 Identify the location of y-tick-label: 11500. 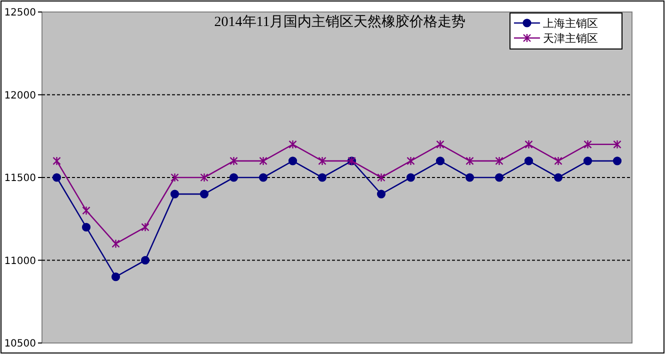
(20, 178).